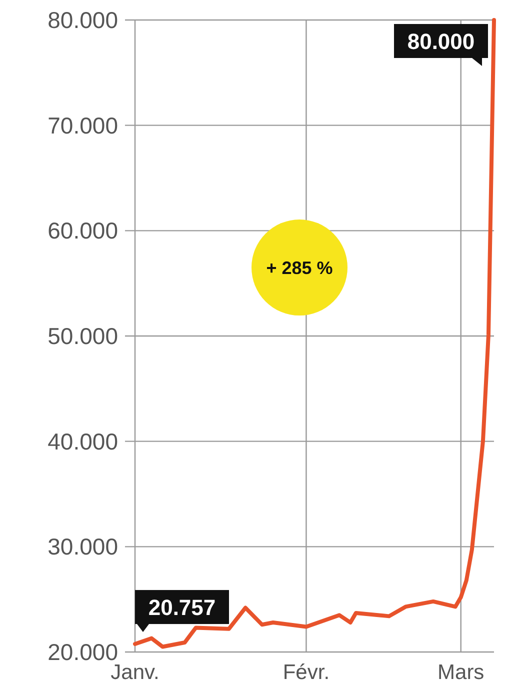 The height and width of the screenshot is (692, 524). I want to click on y-tick-label: 60.000, so click(83, 231).